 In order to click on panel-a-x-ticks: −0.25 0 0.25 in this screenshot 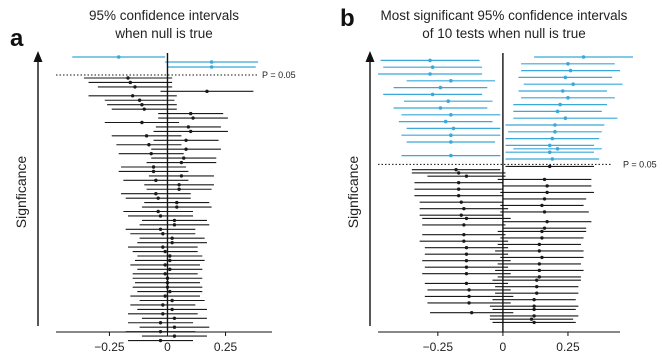, I will do `click(166, 343)`.